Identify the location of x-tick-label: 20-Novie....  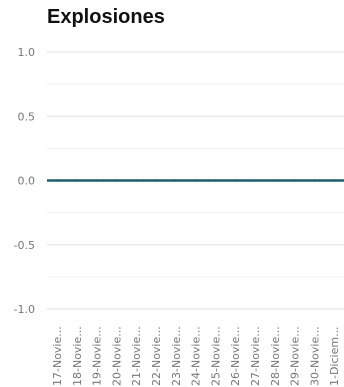
(116, 356).